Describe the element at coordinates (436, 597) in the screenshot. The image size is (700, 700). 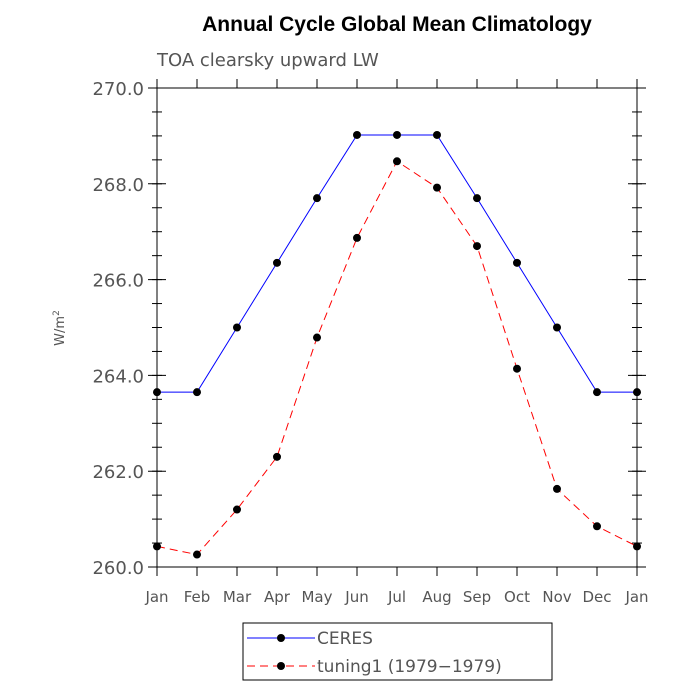
I see `x-tick-label: Aug` at that location.